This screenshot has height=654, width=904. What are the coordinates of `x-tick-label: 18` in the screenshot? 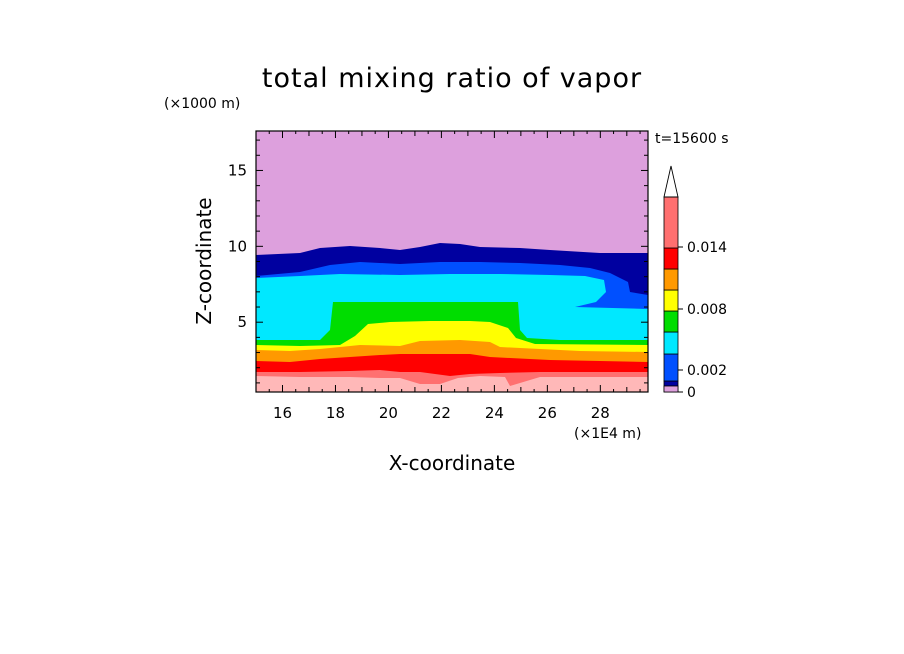 It's located at (335, 413).